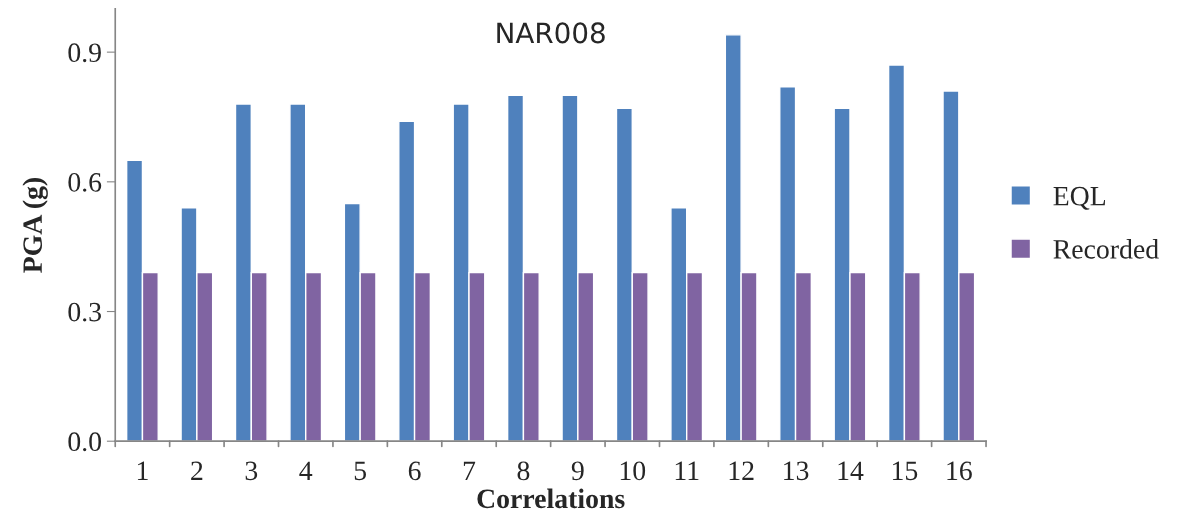 Image resolution: width=1188 pixels, height=524 pixels. I want to click on x-tick-label: 10, so click(633, 471).